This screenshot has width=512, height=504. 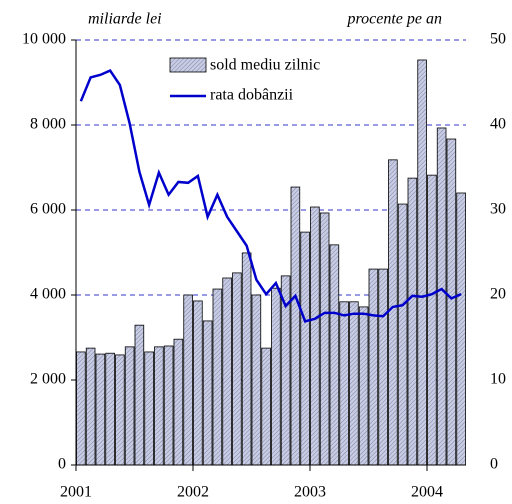 What do you see at coordinates (48, 209) in the screenshot?
I see `y-tick-label: 6 000` at bounding box center [48, 209].